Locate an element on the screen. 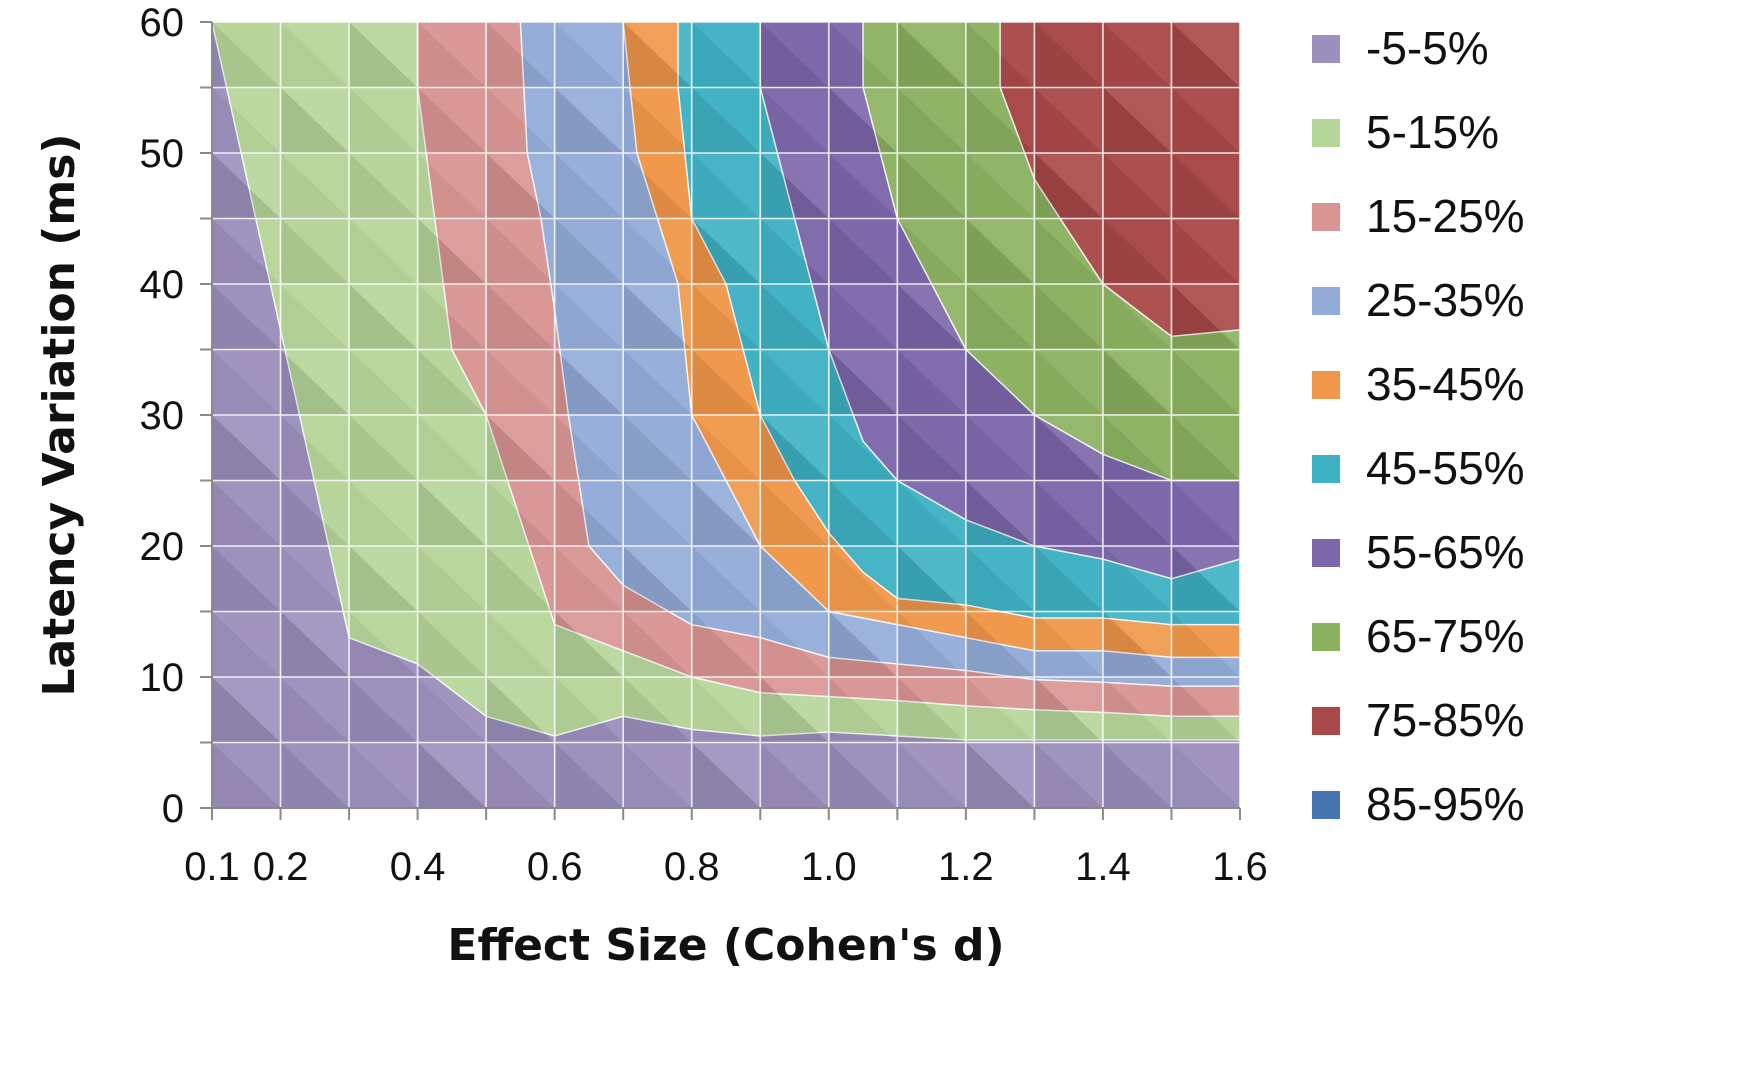 The height and width of the screenshot is (1089, 1744). y-tick-label: 30 is located at coordinates (162, 416).